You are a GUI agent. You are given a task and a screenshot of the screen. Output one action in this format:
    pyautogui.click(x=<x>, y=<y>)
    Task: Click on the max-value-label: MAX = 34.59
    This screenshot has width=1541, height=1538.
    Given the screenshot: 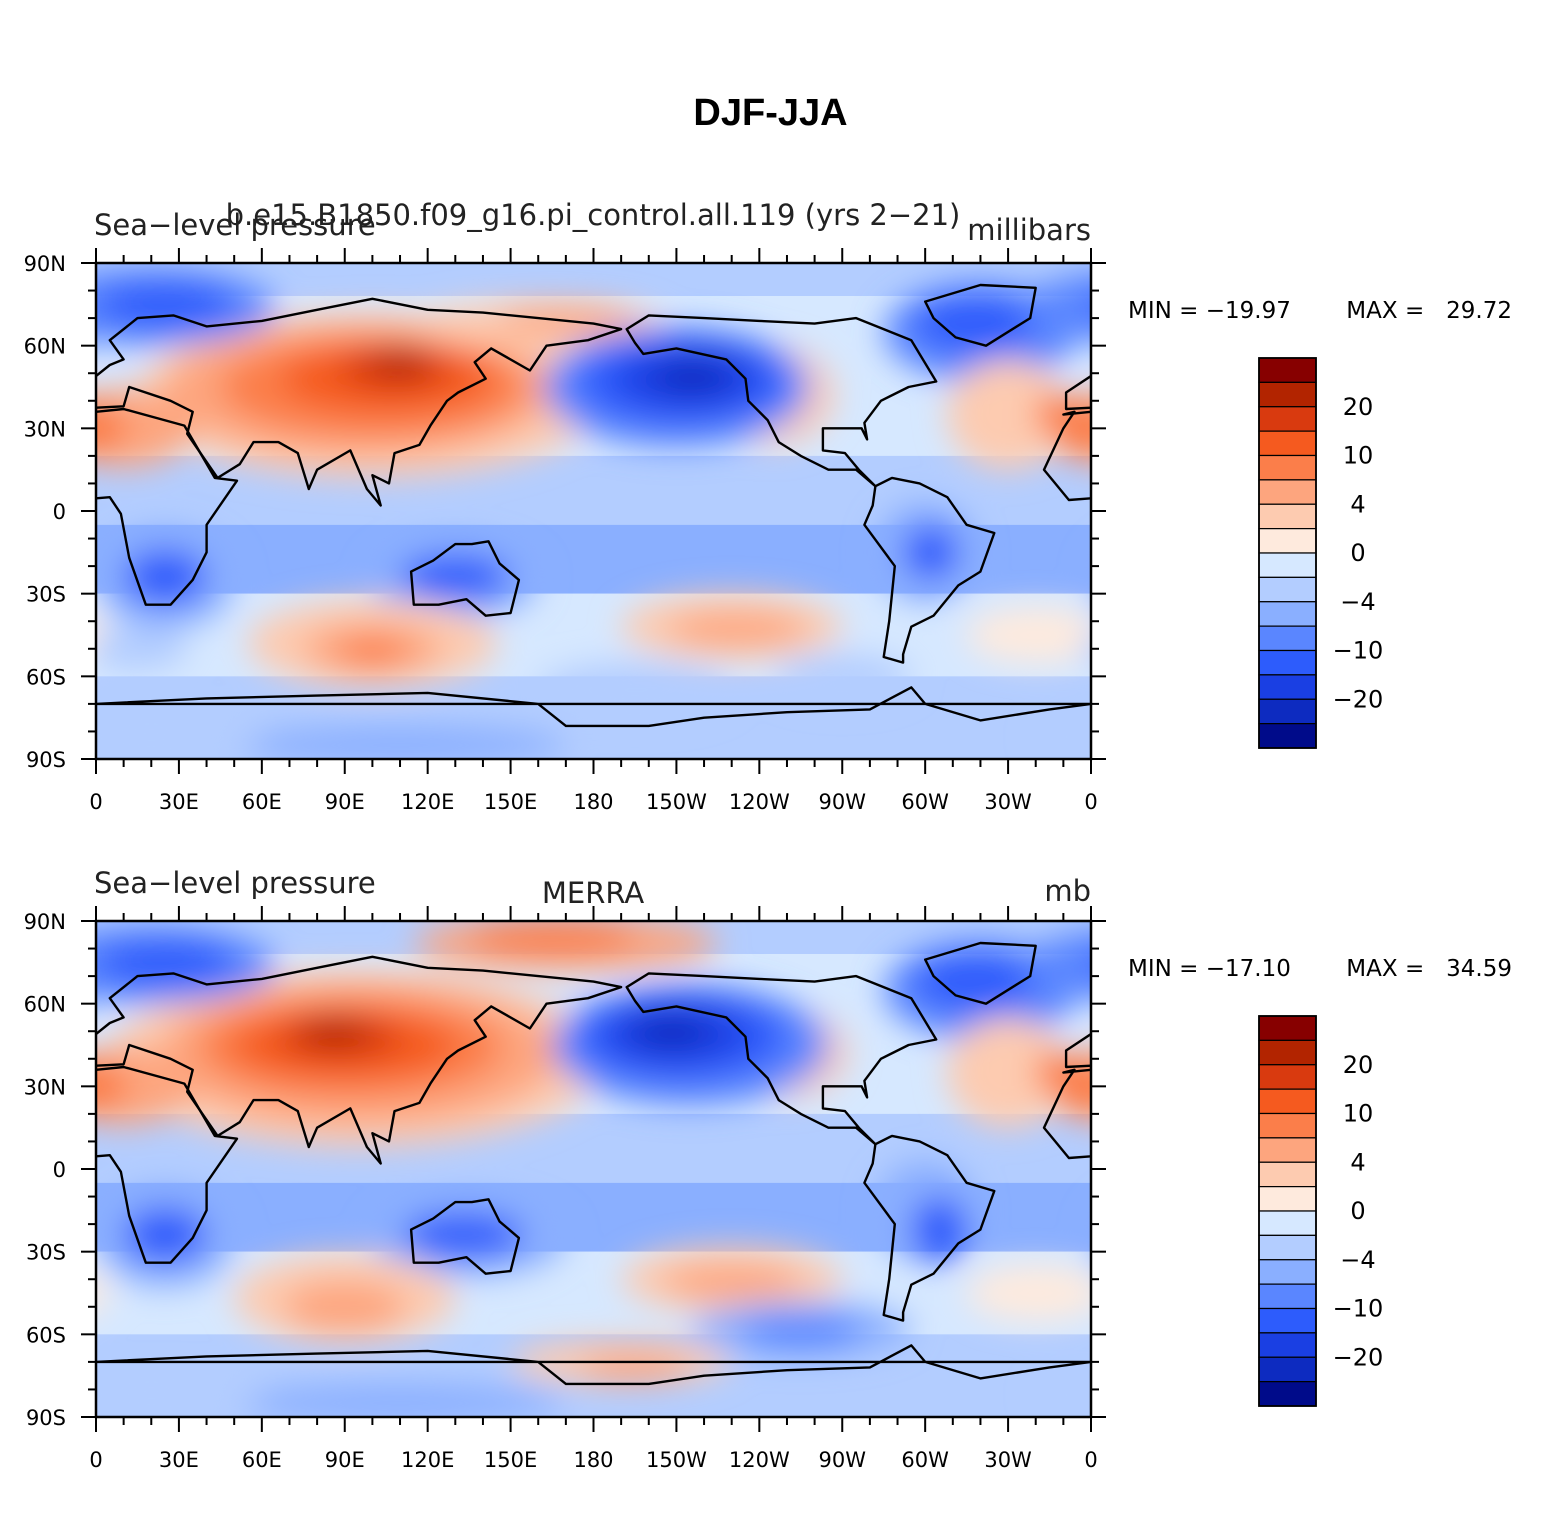 What is the action you would take?
    pyautogui.click(x=1429, y=969)
    